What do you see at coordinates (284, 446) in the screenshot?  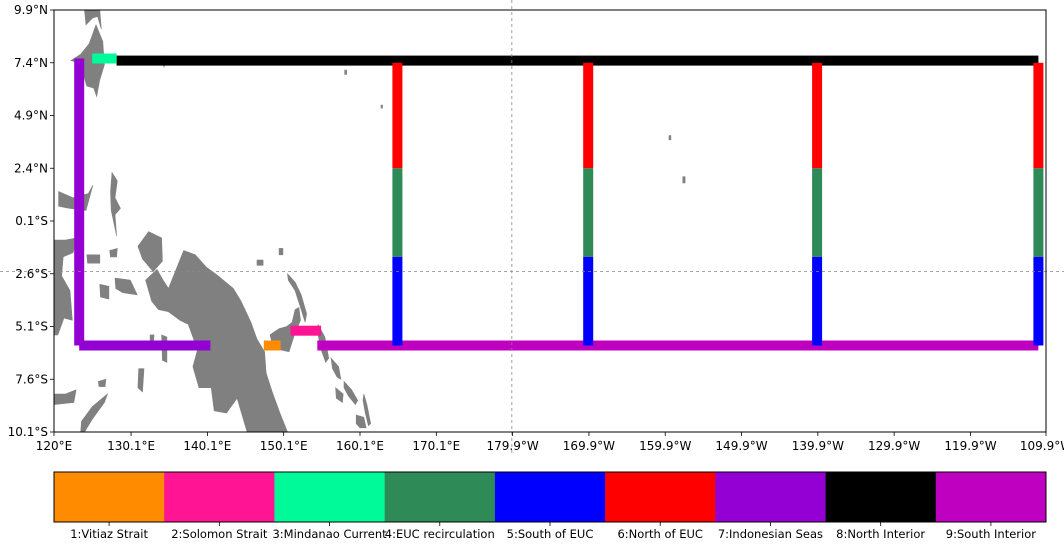 I see `x-tick-label: 150.1°E` at bounding box center [284, 446].